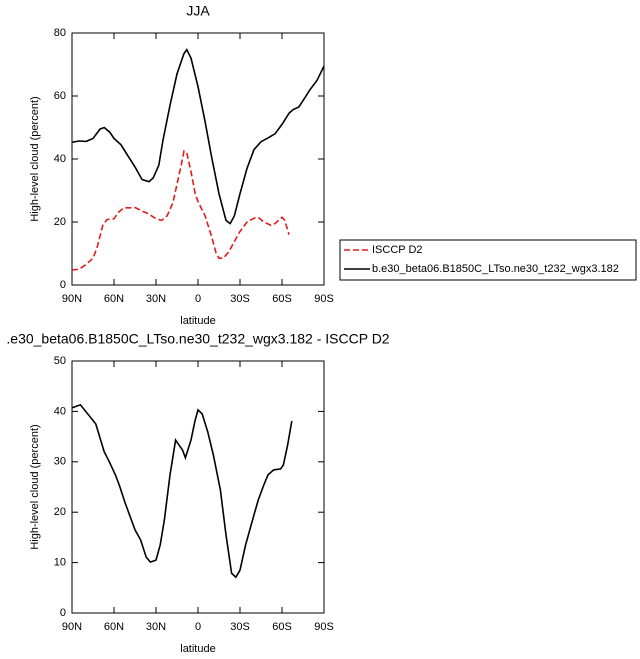 Image resolution: width=640 pixels, height=659 pixels. I want to click on legend-label: ISCCP D2, so click(397, 250).